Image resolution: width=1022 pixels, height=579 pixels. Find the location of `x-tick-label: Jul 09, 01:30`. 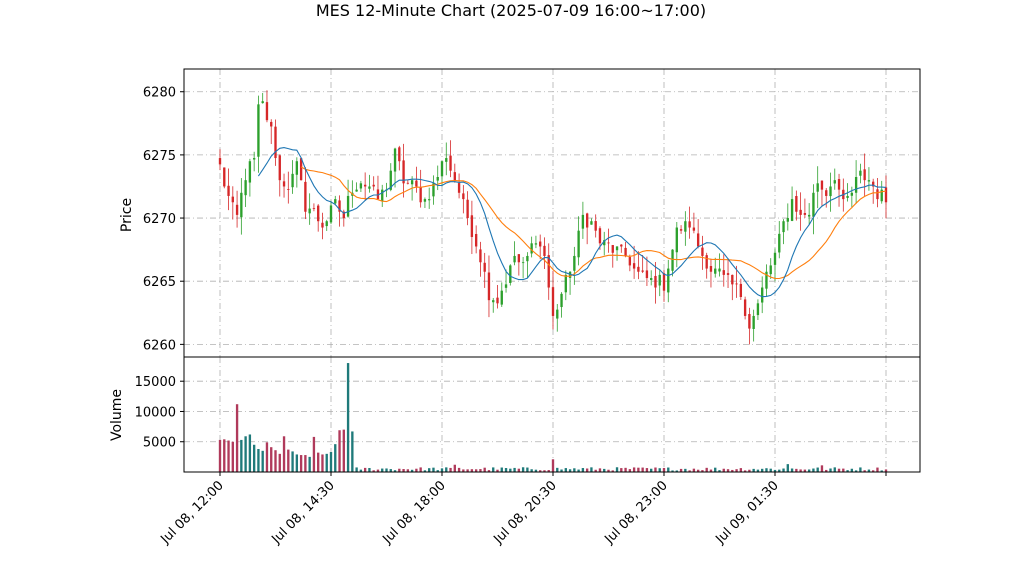

x-tick-label: Jul 09, 01:30 is located at coordinates (746, 512).